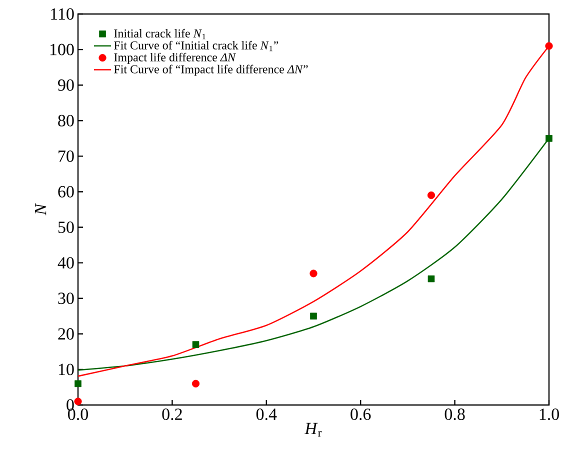 This screenshot has height=469, width=574. Describe the element at coordinates (266, 414) in the screenshot. I see `x-tick-label: 0.4` at that location.